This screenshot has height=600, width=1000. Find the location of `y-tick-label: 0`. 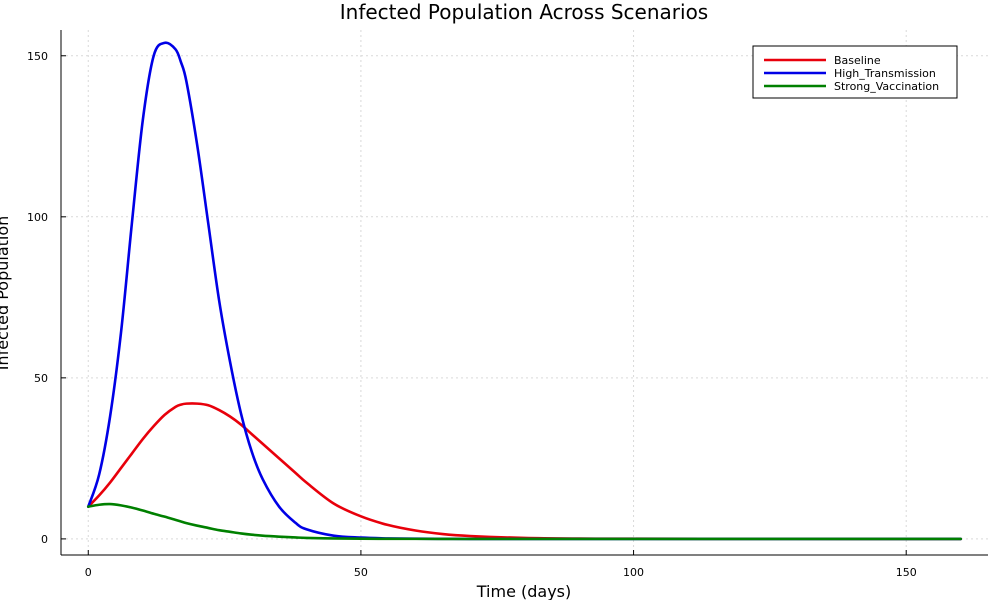

y-tick-label: 0 is located at coordinates (44, 539).